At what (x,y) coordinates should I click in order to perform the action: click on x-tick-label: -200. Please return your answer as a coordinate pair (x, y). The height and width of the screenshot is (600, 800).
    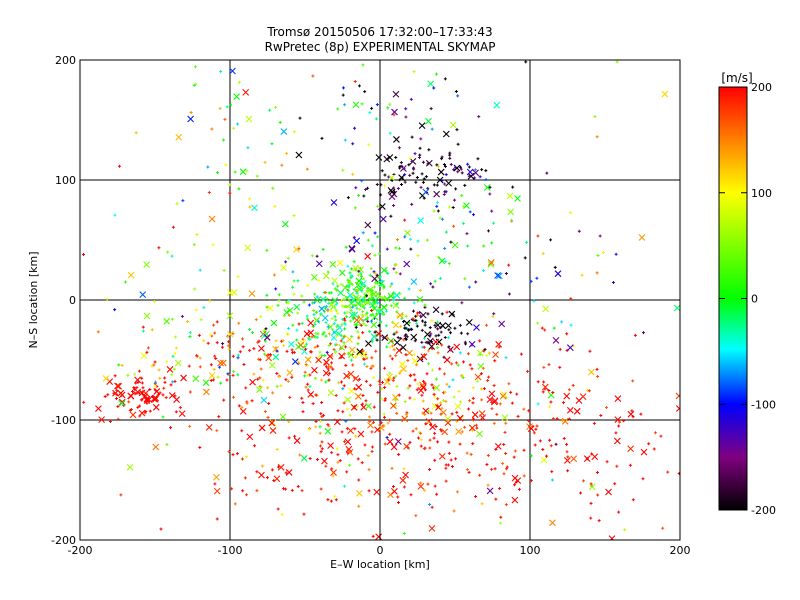
    Looking at the image, I should click on (80, 550).